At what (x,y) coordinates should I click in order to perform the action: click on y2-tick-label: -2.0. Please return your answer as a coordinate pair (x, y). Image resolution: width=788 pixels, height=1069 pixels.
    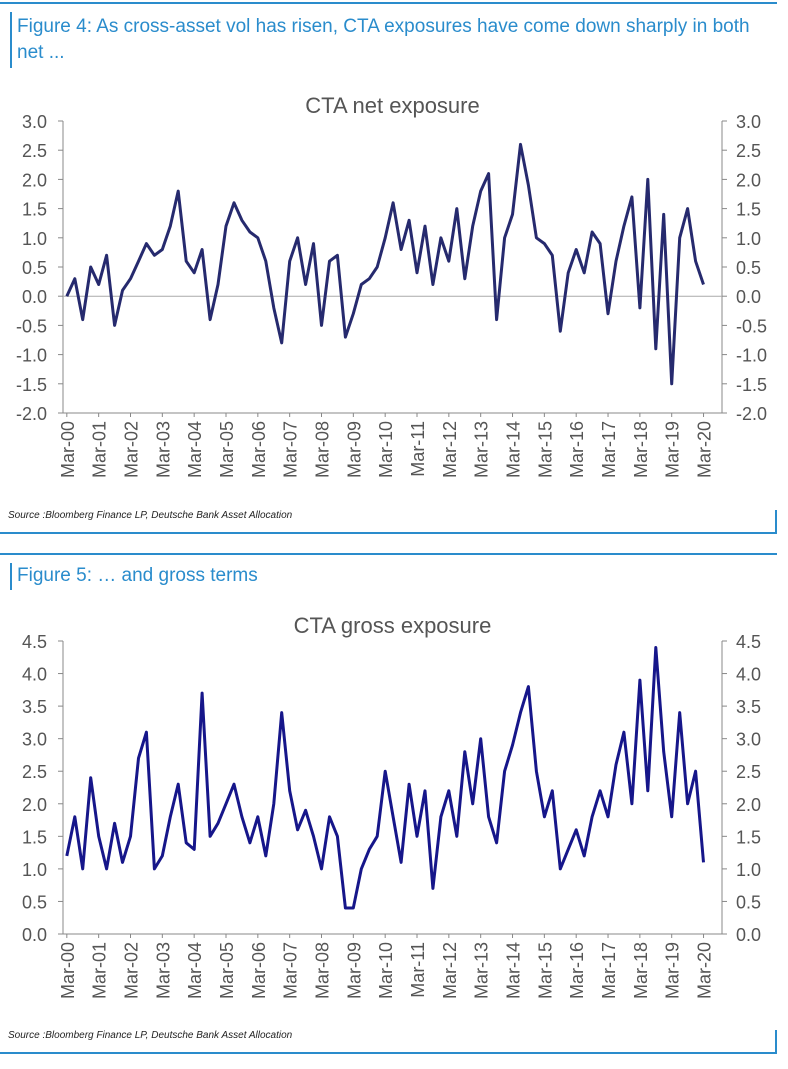
    Looking at the image, I should click on (751, 414).